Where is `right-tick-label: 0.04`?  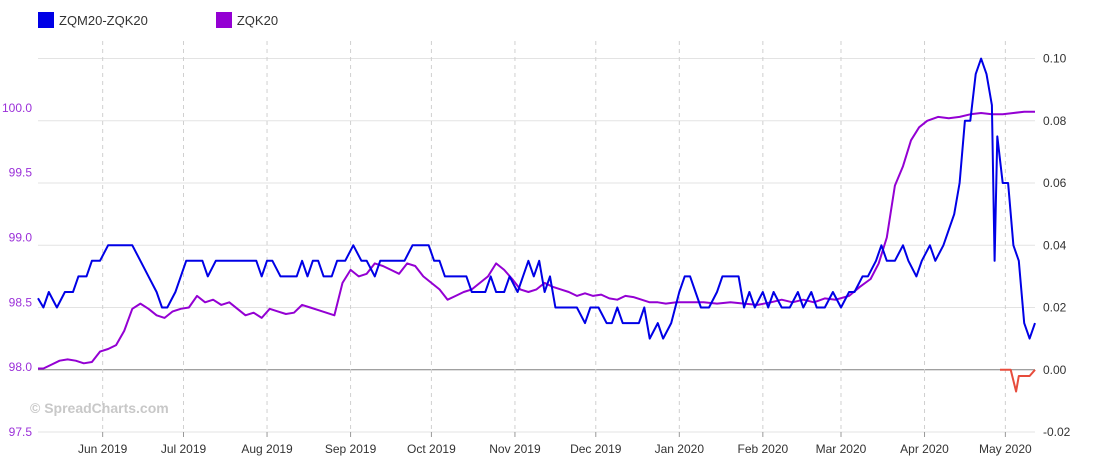 right-tick-label: 0.04 is located at coordinates (1055, 245).